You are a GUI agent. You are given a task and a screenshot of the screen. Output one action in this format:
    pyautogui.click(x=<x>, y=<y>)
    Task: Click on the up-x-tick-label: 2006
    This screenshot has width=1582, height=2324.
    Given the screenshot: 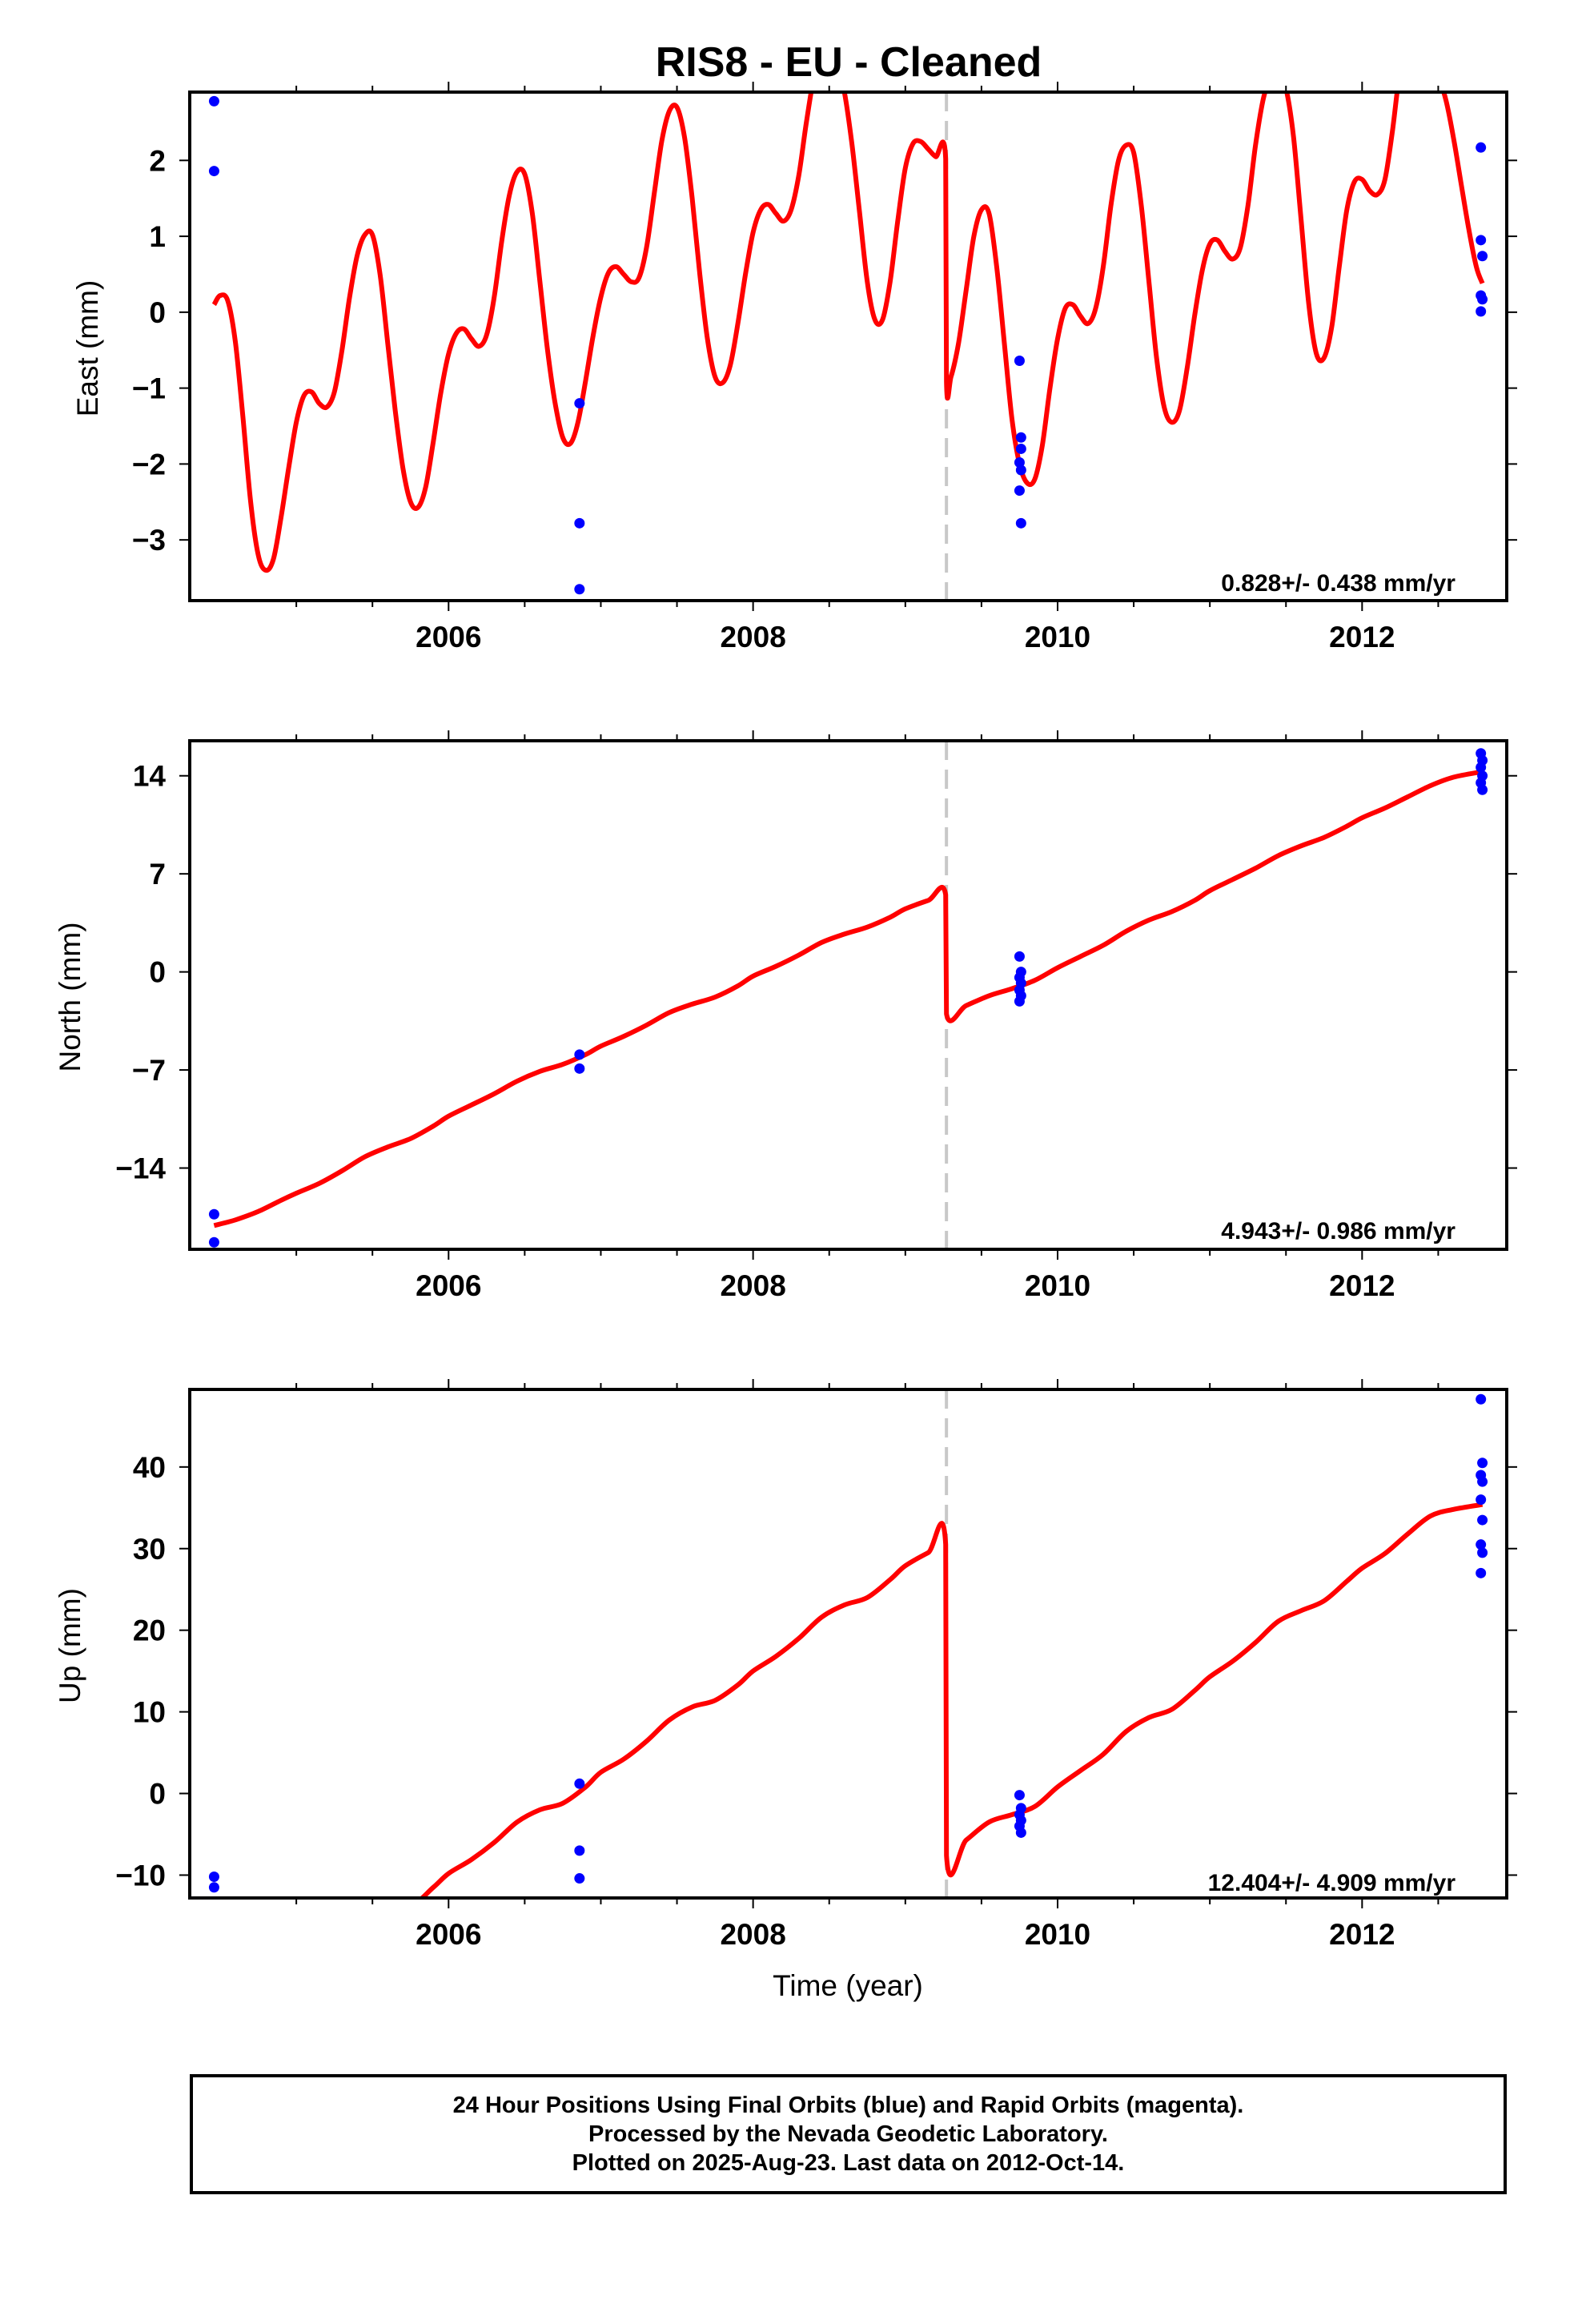 What is the action you would take?
    pyautogui.click(x=448, y=1934)
    